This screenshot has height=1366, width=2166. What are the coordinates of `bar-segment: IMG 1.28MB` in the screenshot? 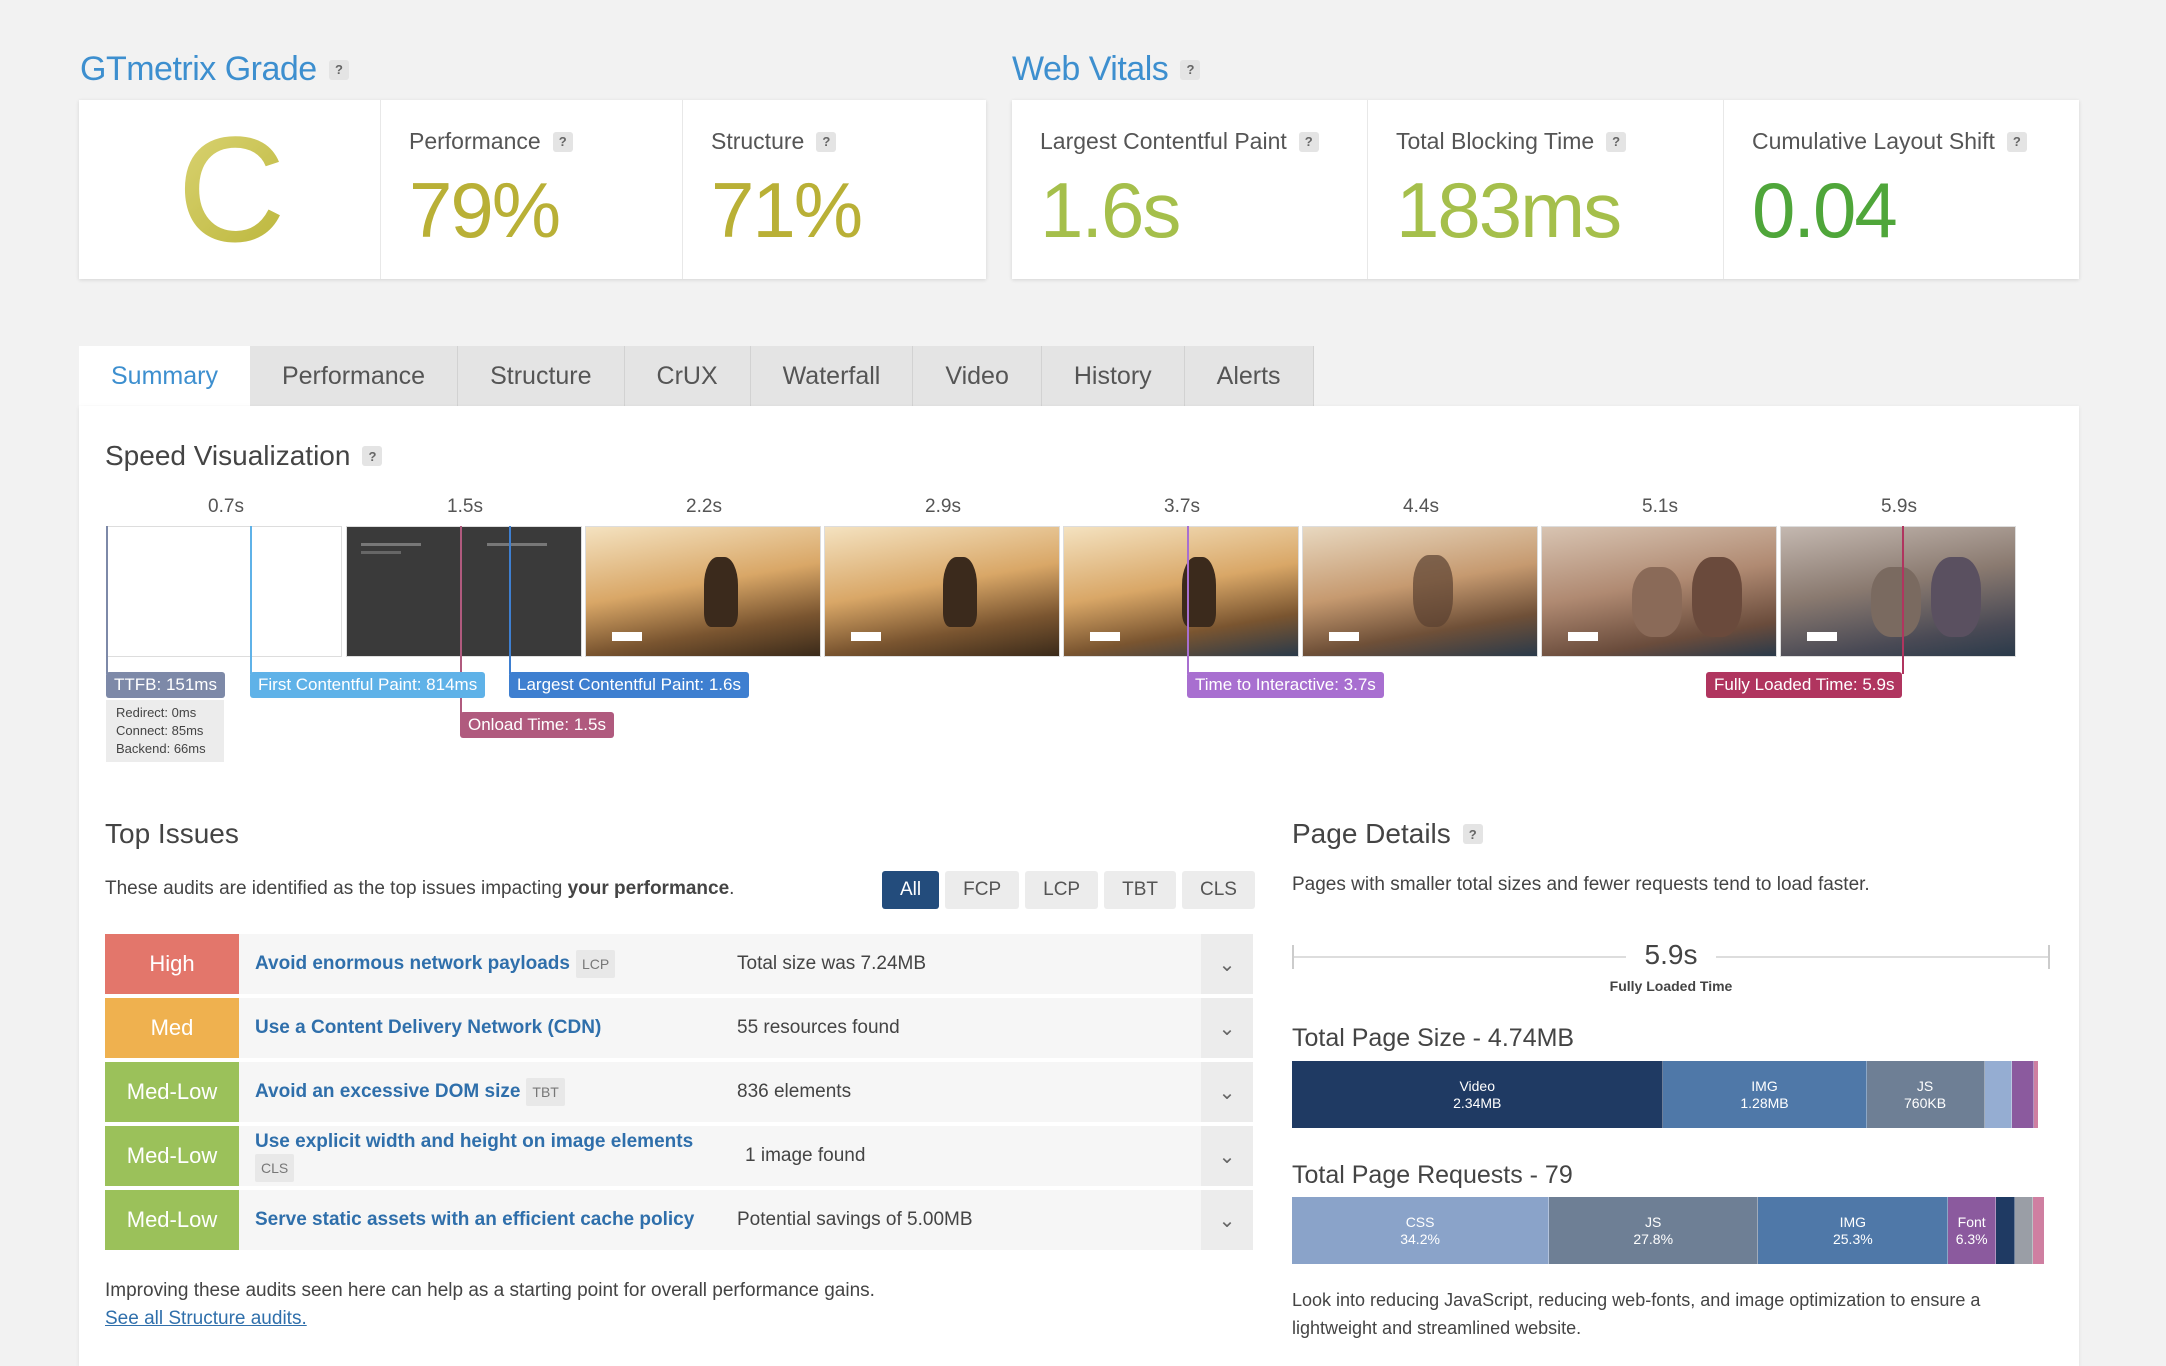 It's located at (1765, 1094).